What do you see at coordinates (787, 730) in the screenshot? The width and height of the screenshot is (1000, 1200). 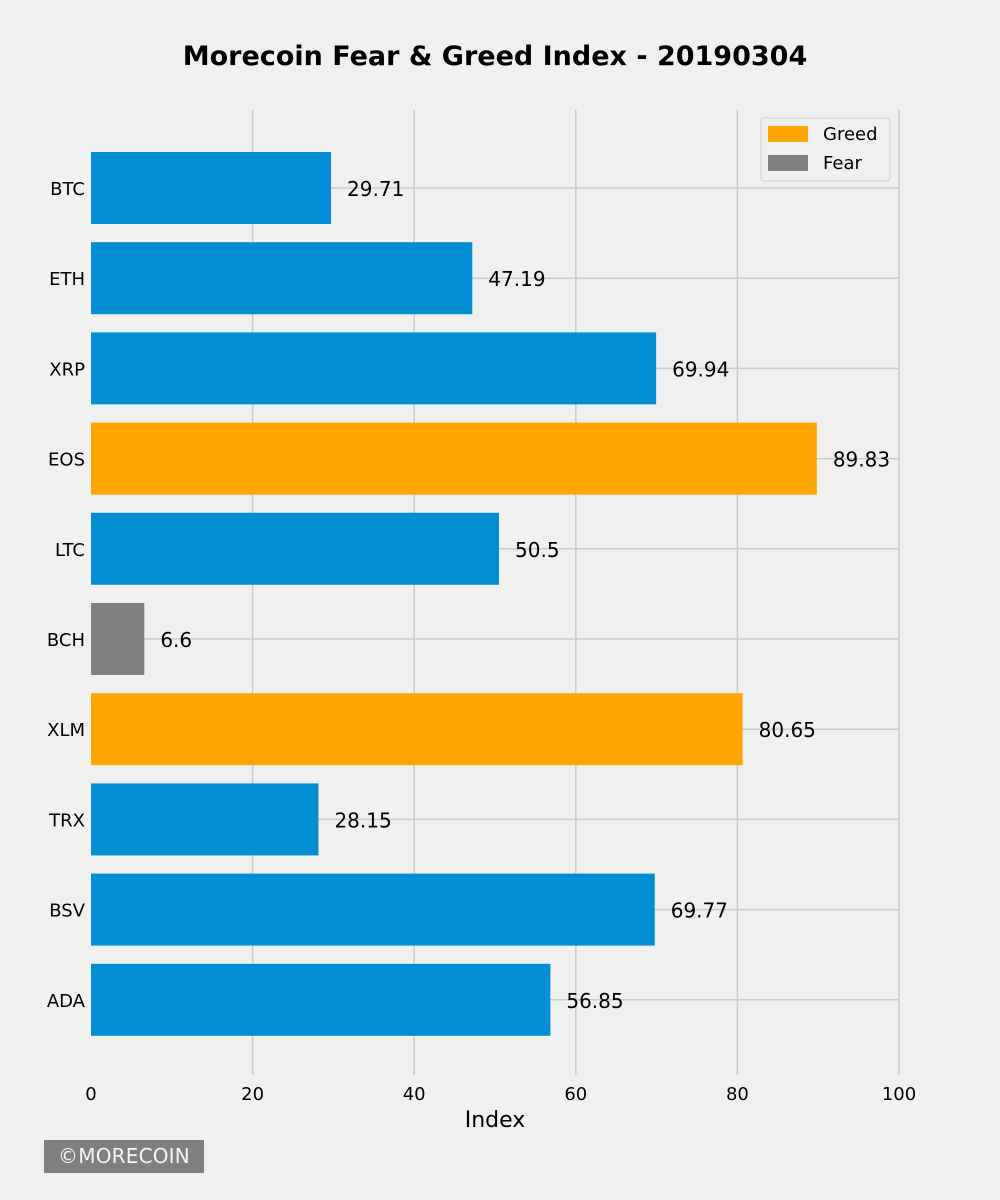 I see `value-label-xlm: 80.65` at bounding box center [787, 730].